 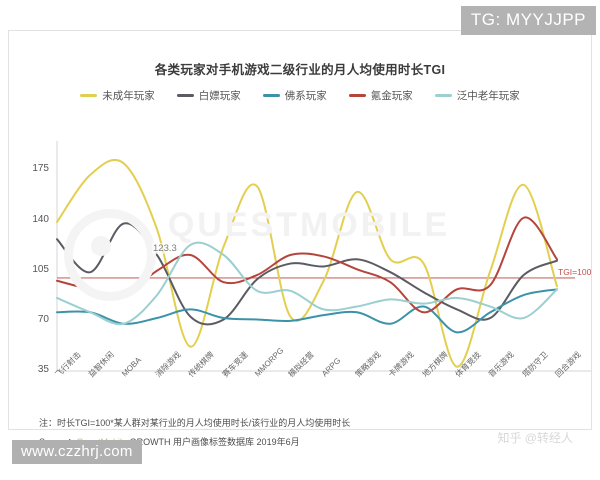 I want to click on legend-item-label: 佛系玩家, so click(x=305, y=96).